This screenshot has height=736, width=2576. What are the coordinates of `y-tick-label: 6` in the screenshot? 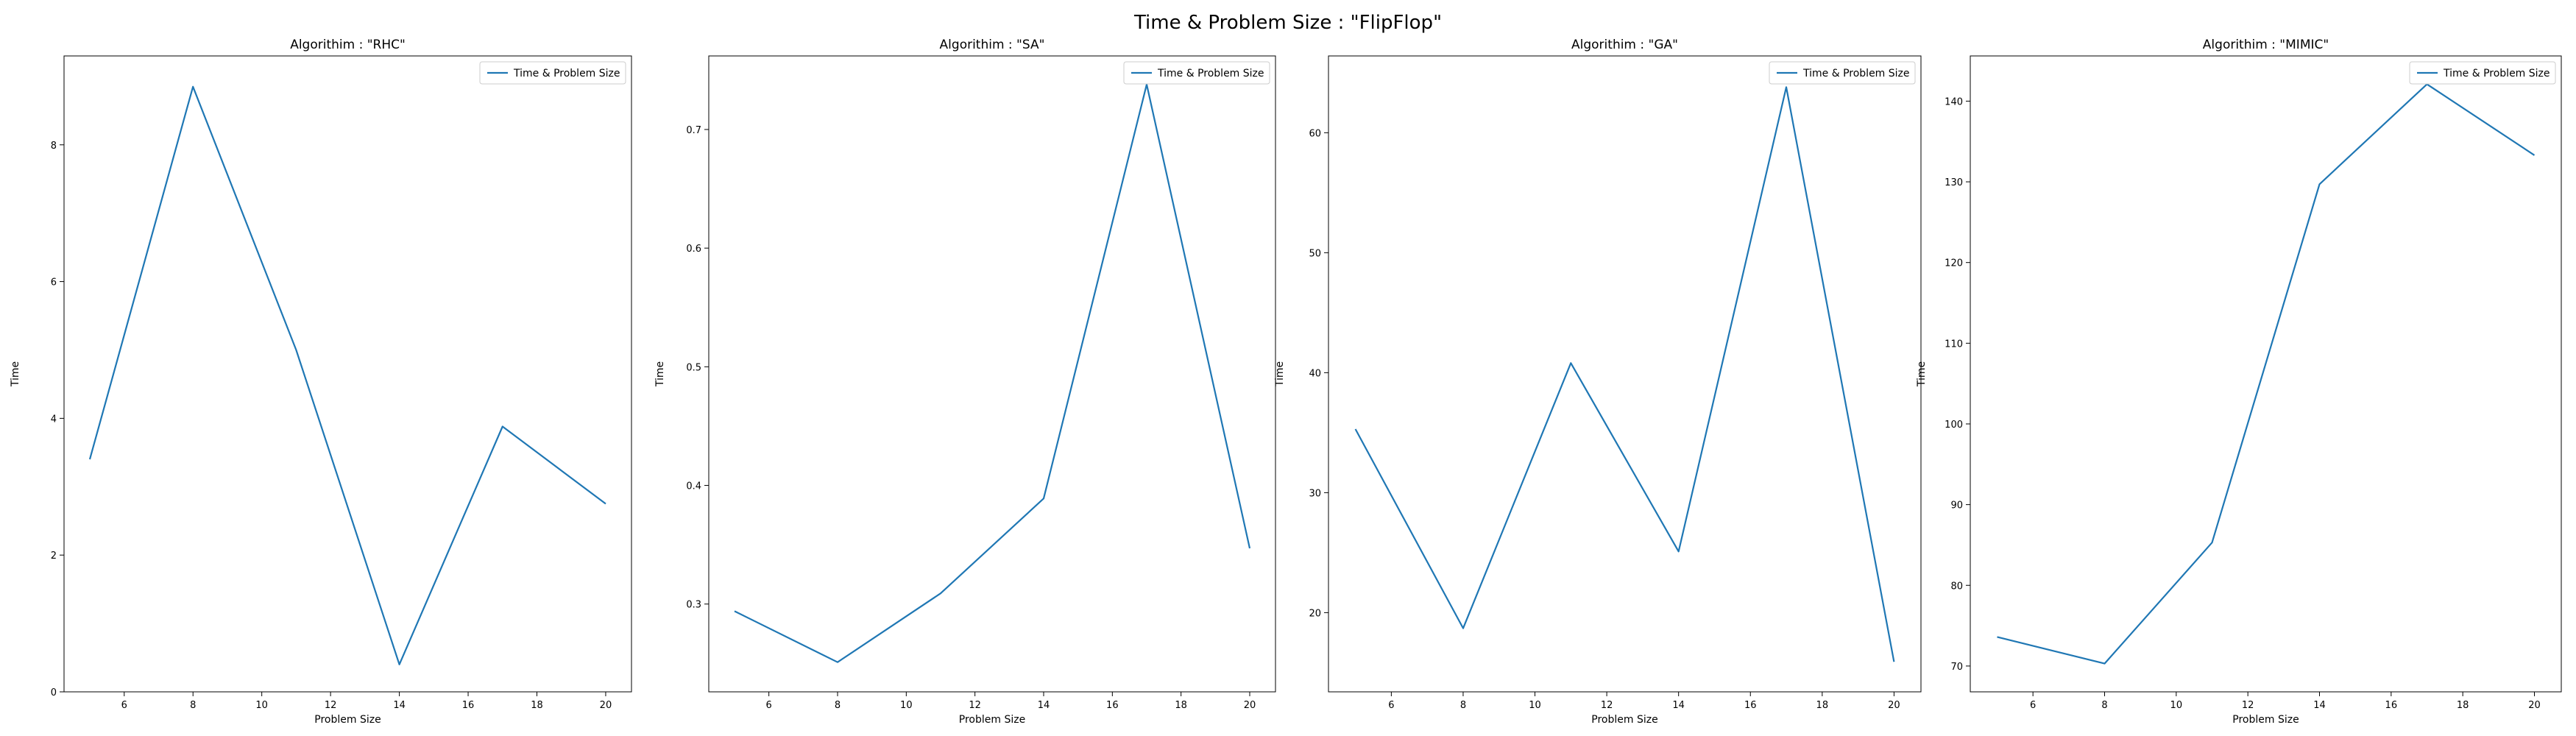 It's located at (54, 283).